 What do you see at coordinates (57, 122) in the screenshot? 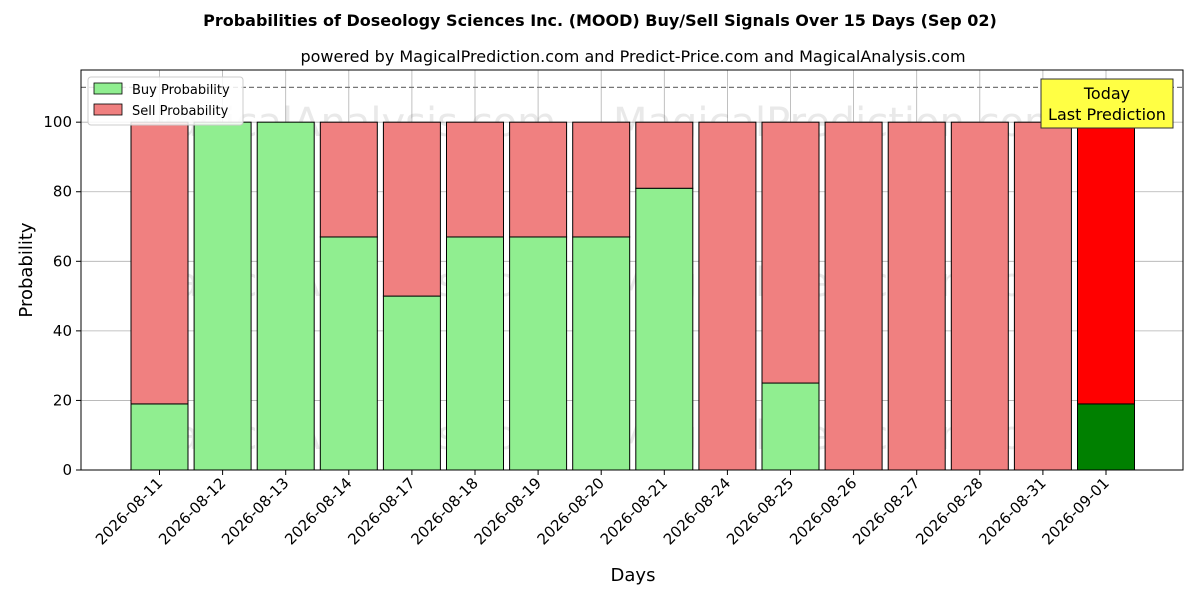
I see `y-tick-label: 100` at bounding box center [57, 122].